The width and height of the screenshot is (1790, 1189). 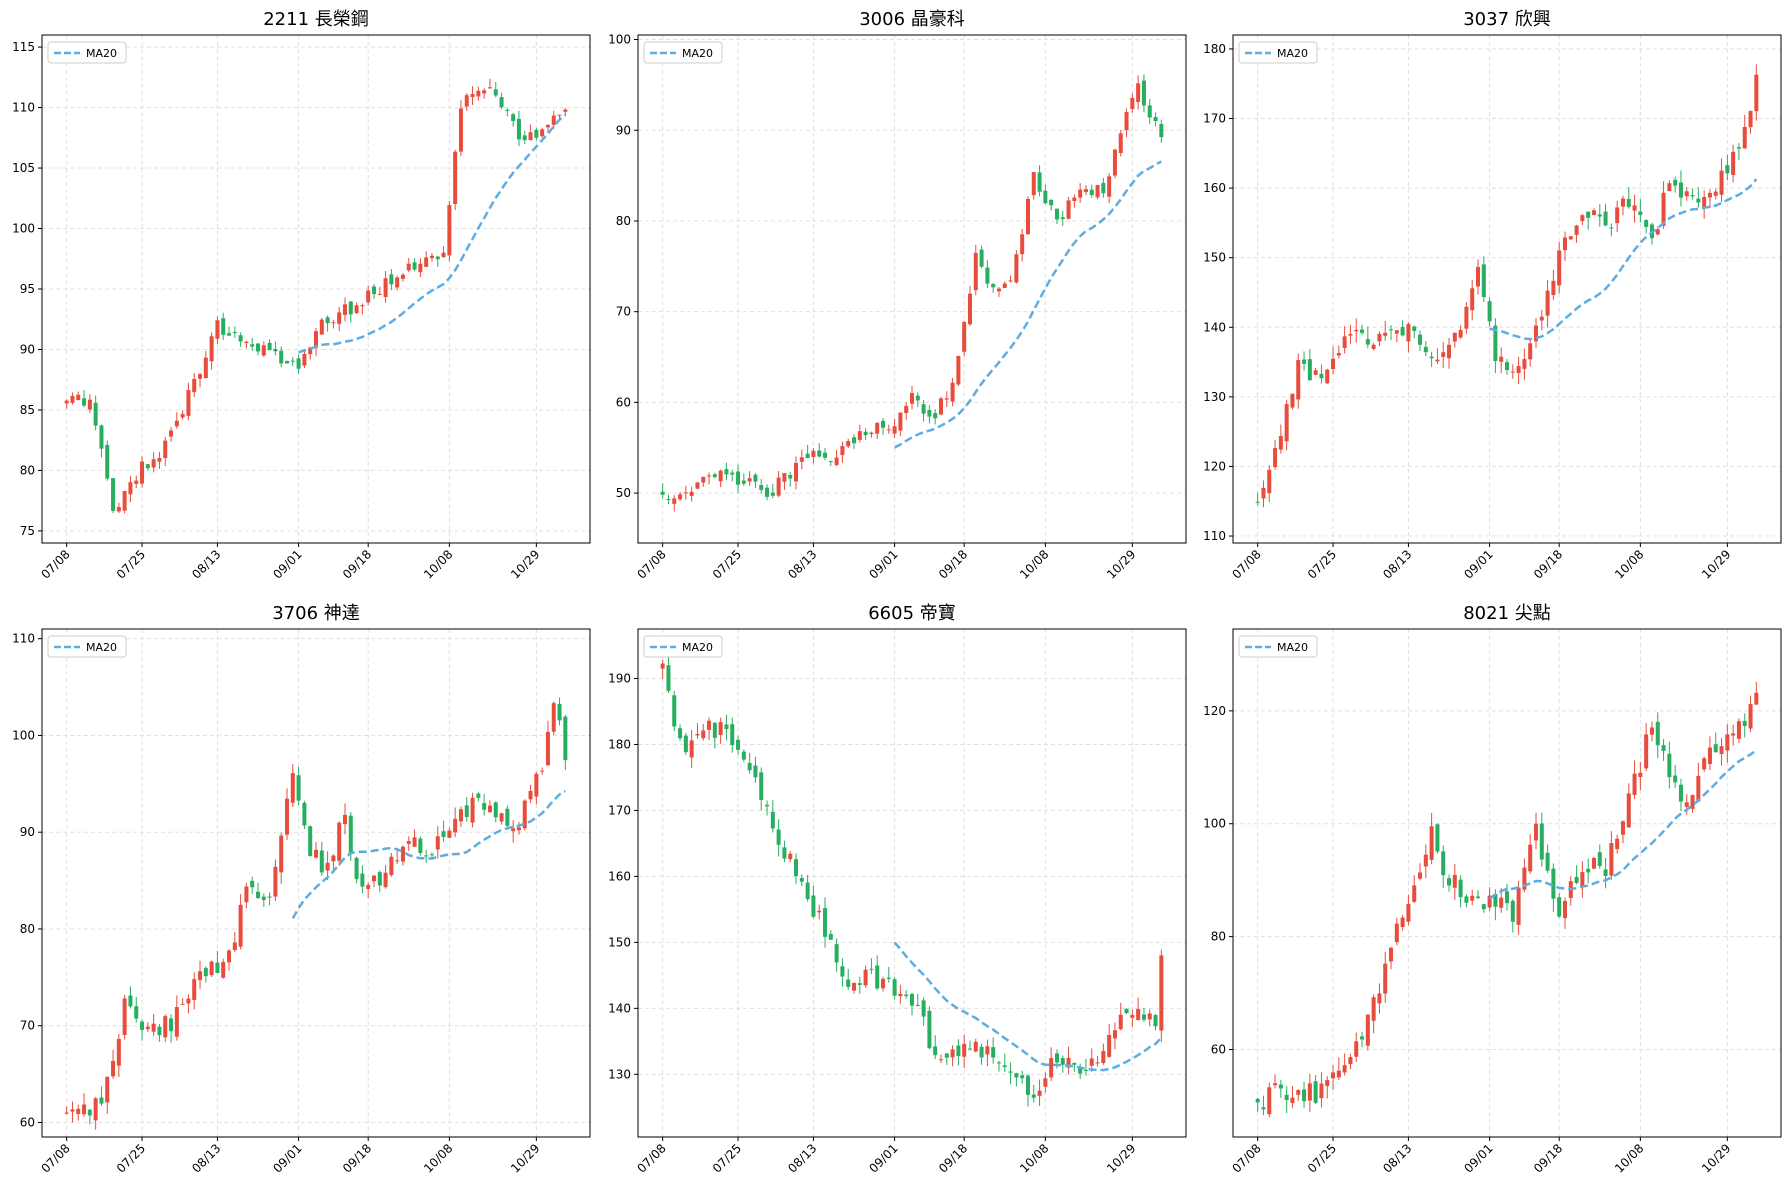 What do you see at coordinates (912, 883) in the screenshot?
I see `plot-frame` at bounding box center [912, 883].